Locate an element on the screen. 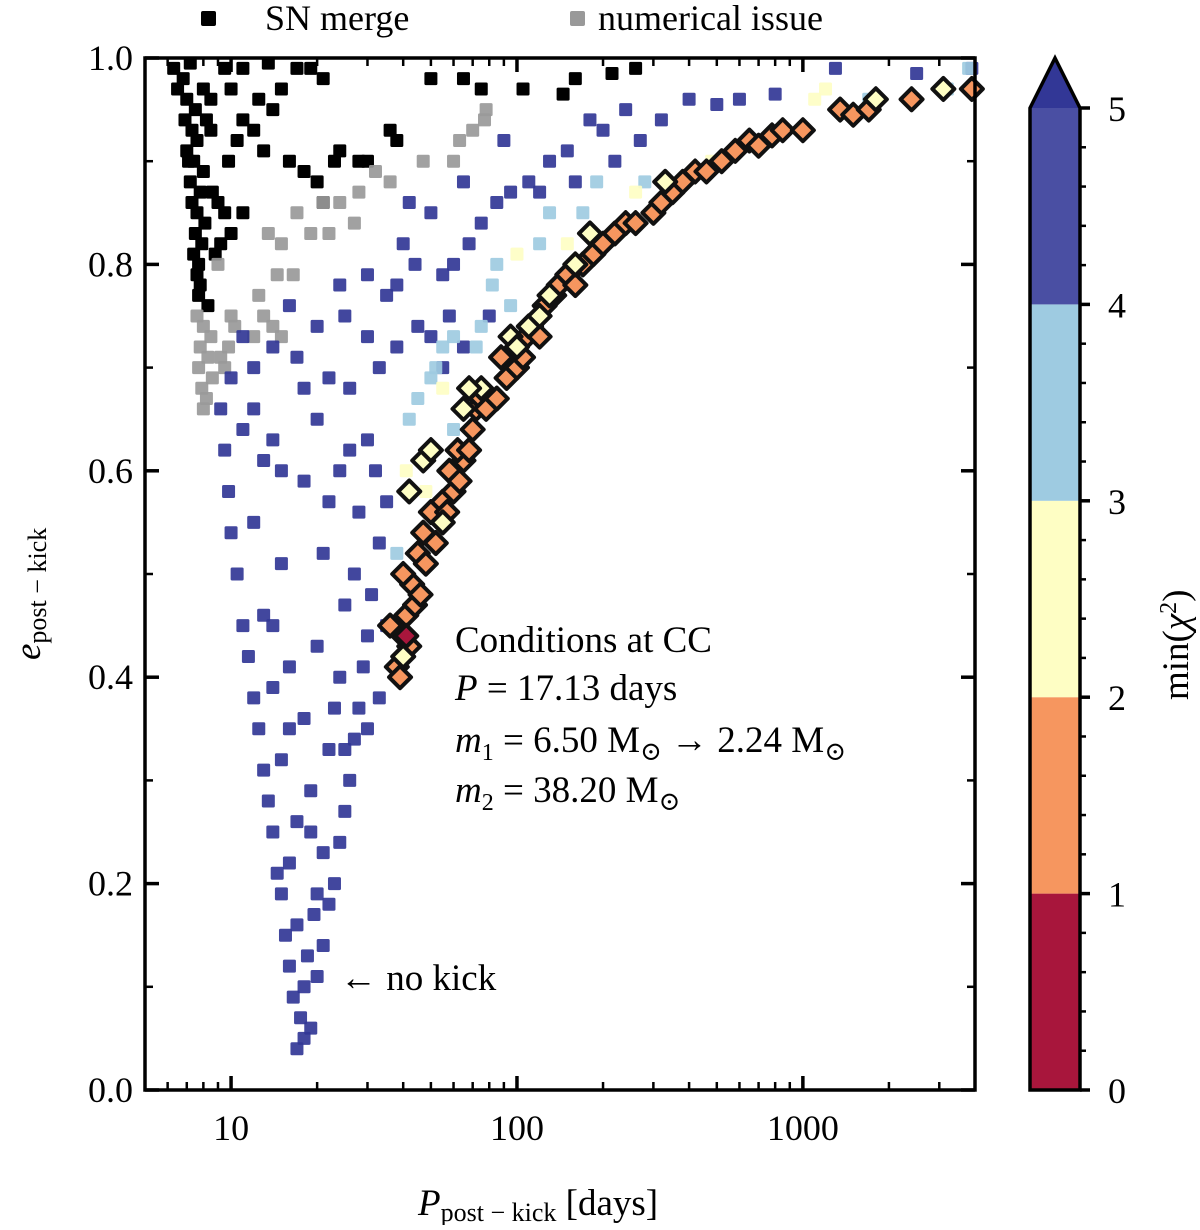 Image resolution: width=1200 pixels, height=1230 pixels. x-axis-label: Ppost − kick [days] is located at coordinates (537, 1204).